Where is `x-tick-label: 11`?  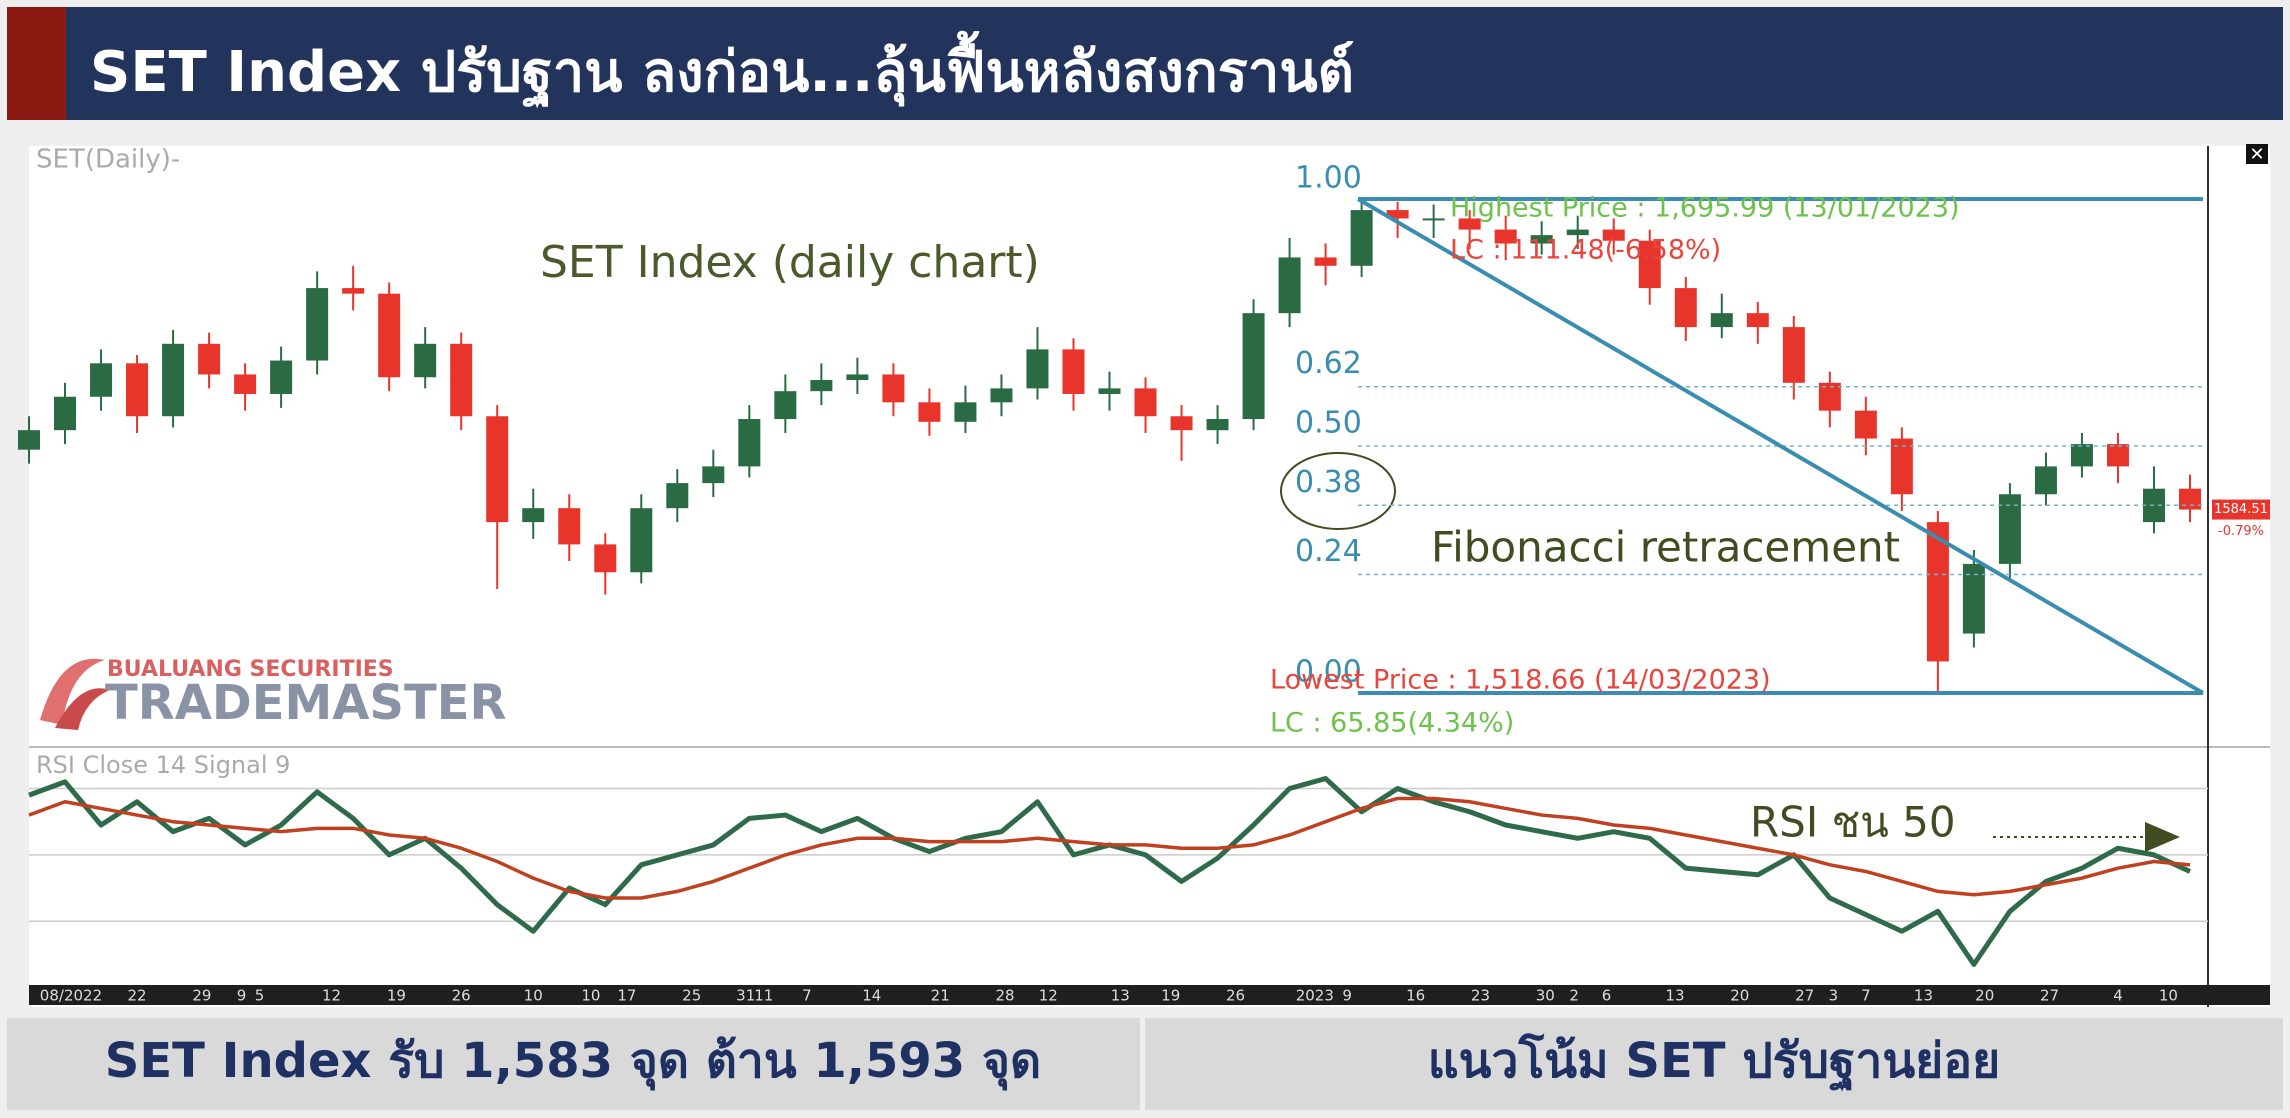
x-tick-label: 11 is located at coordinates (763, 996).